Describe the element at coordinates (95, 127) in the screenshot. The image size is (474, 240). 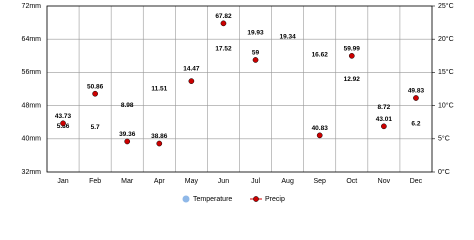
I see `temperature-label: 5.7` at that location.